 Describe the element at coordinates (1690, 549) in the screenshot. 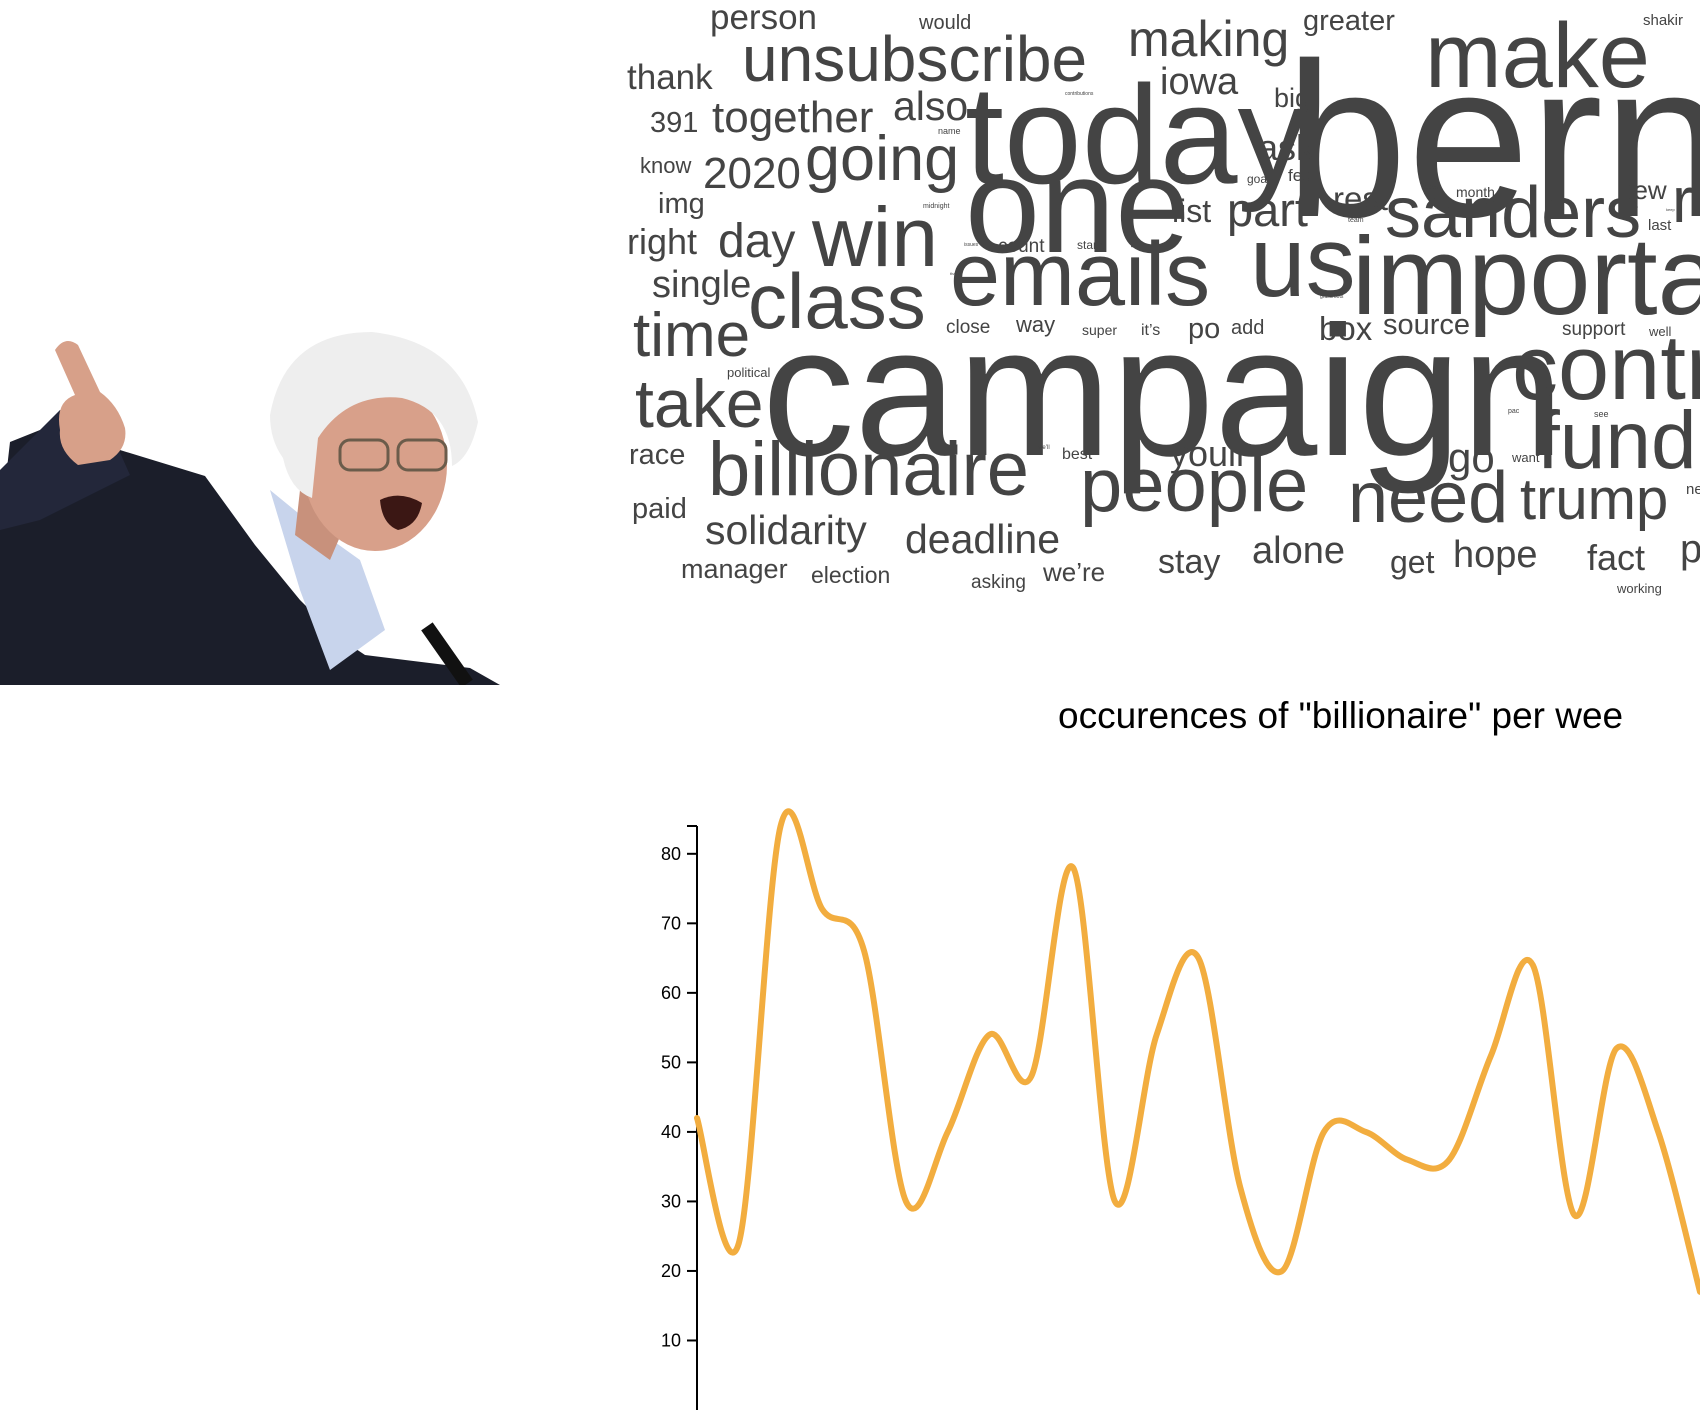

I see `word-cloud-word: p` at that location.